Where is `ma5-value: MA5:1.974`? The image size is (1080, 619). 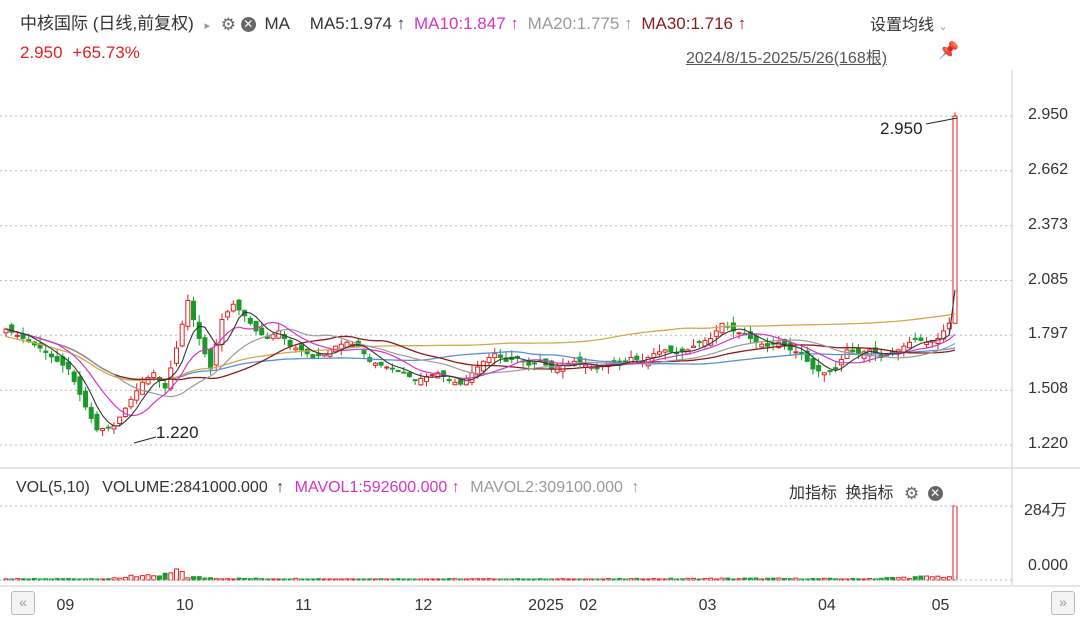
ma5-value: MA5:1.974 is located at coordinates (351, 23).